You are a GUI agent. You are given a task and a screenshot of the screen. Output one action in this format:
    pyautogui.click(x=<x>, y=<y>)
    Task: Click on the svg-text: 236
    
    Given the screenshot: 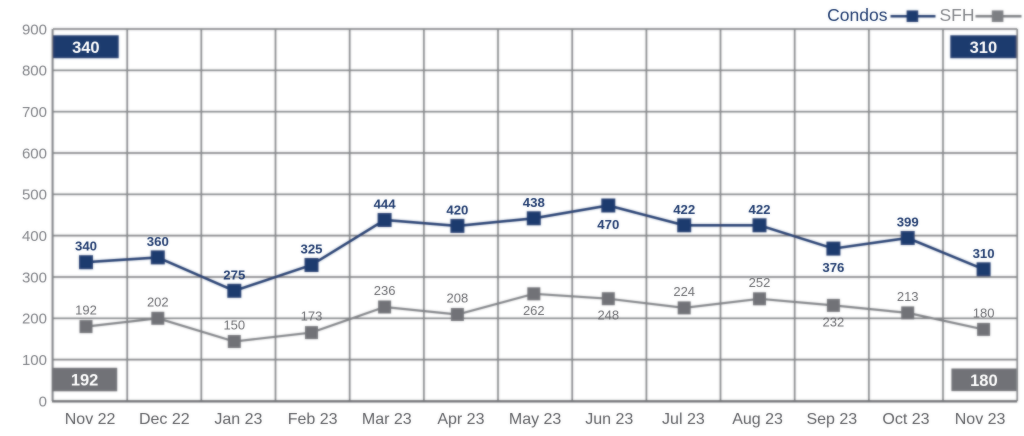 What is the action you would take?
    pyautogui.click(x=385, y=290)
    